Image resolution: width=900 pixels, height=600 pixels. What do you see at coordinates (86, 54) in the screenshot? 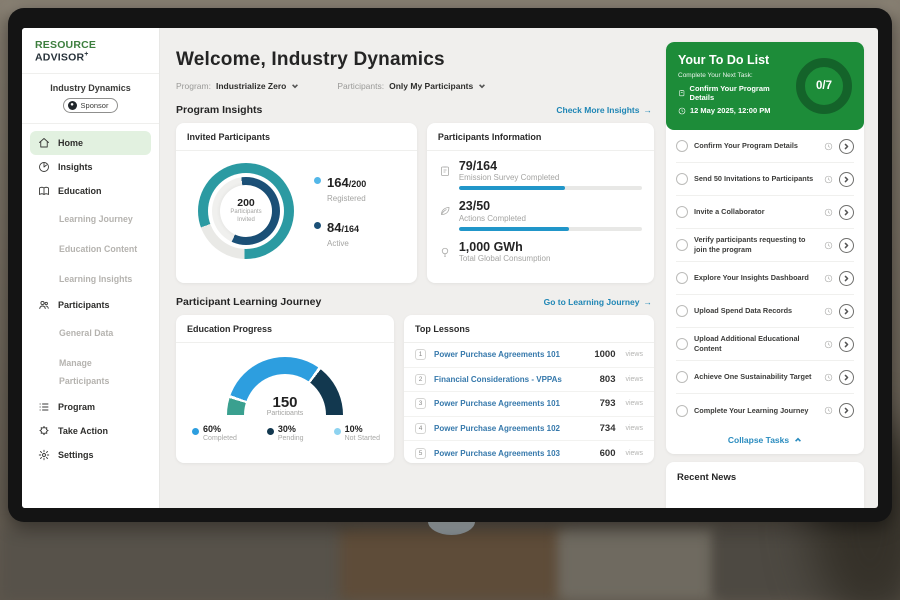
I see `logo-plus: +` at bounding box center [86, 54].